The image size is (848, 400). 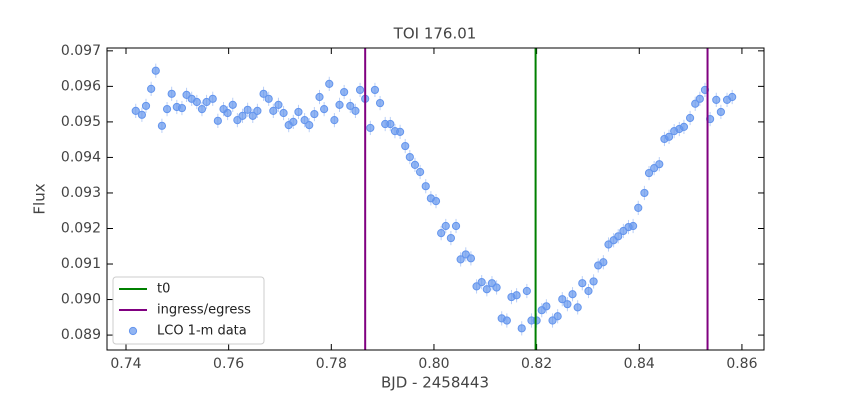 I want to click on x-tick-label: 0.80, so click(x=433, y=364).